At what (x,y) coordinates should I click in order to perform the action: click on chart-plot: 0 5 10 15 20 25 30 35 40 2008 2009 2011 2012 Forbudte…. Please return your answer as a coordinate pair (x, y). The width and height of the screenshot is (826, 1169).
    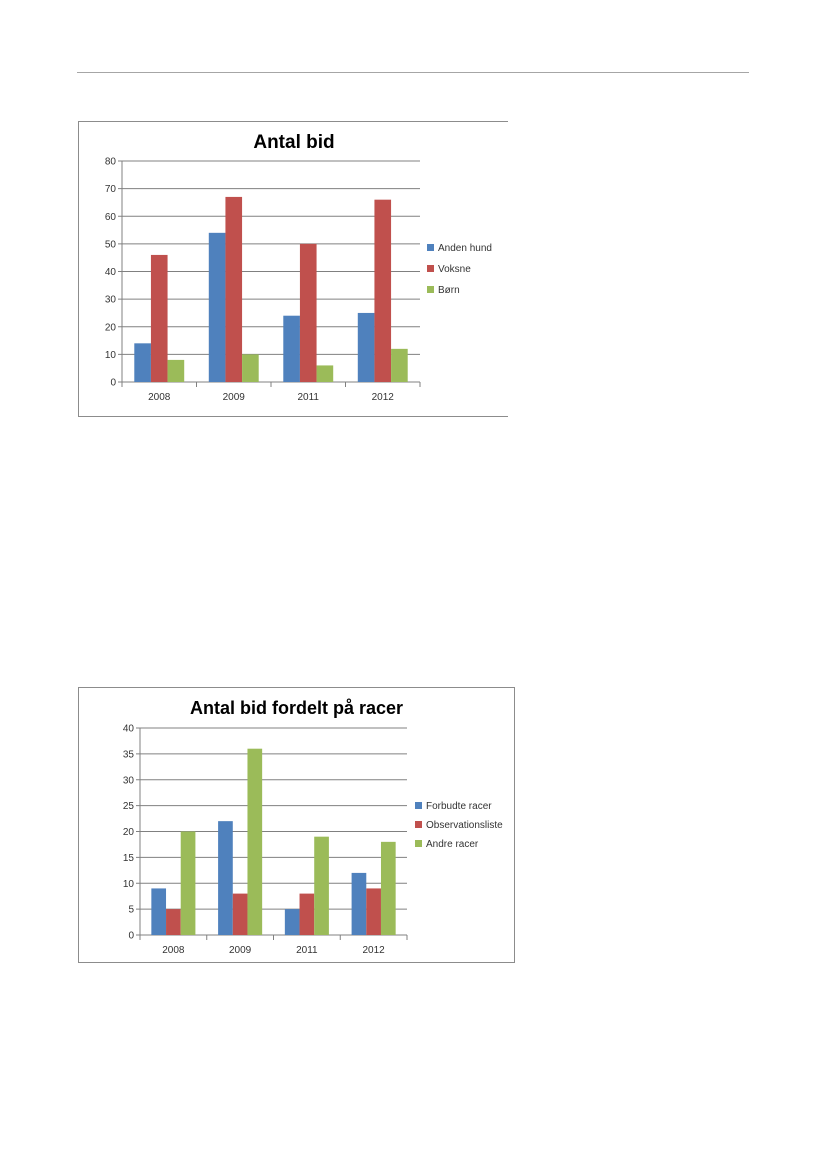
    Looking at the image, I should click on (313, 840).